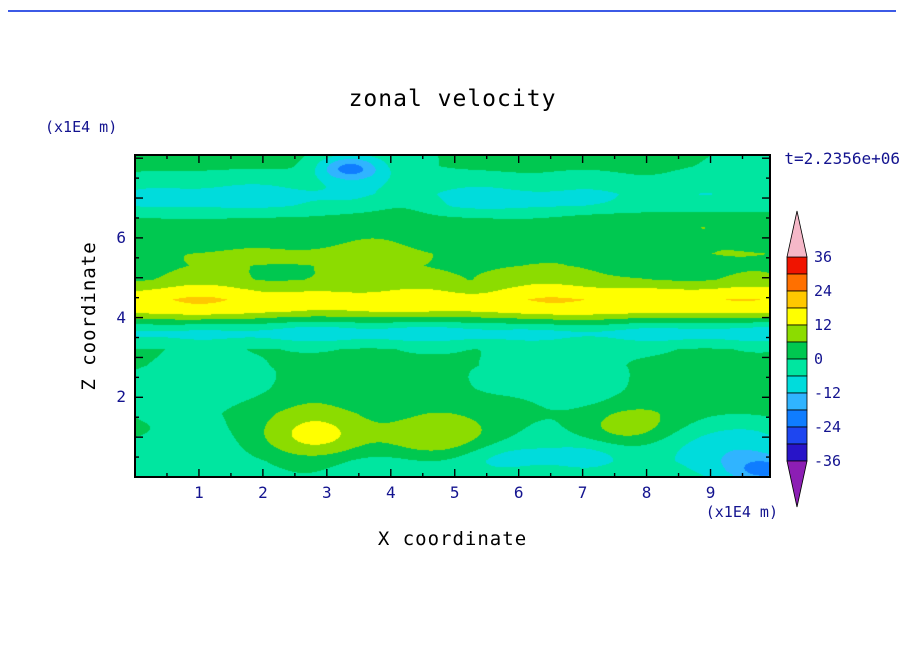  What do you see at coordinates (823, 325) in the screenshot?
I see `colorbar-tick-label: 12` at bounding box center [823, 325].